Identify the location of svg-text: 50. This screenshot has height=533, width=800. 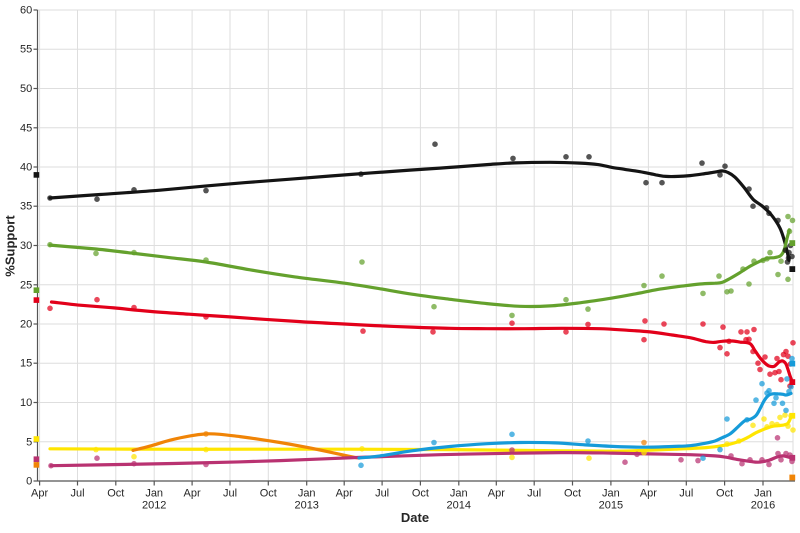
(26, 89).